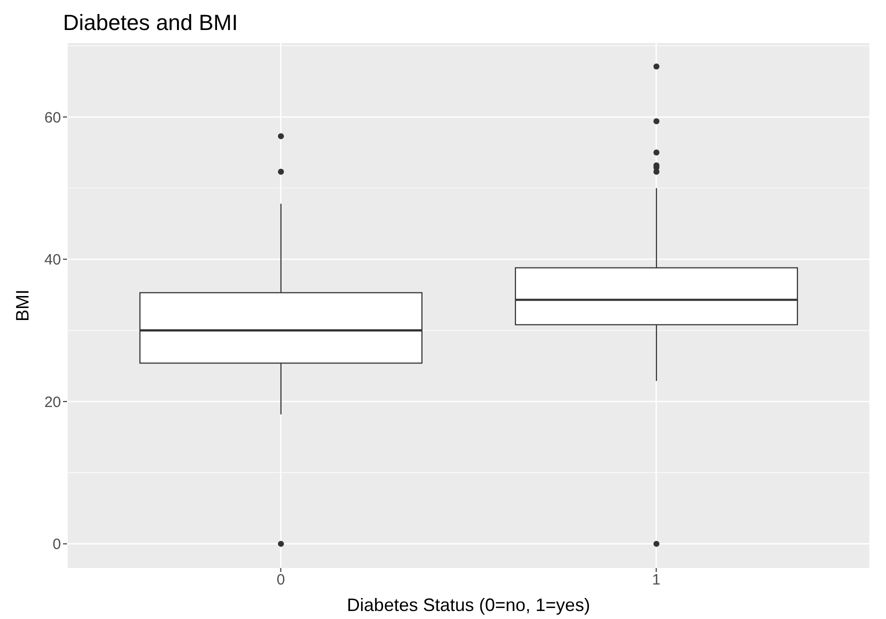 The image size is (886, 619). What do you see at coordinates (468, 605) in the screenshot?
I see `x-axis-title: Diabetes Status (0=no, 1=yes)` at bounding box center [468, 605].